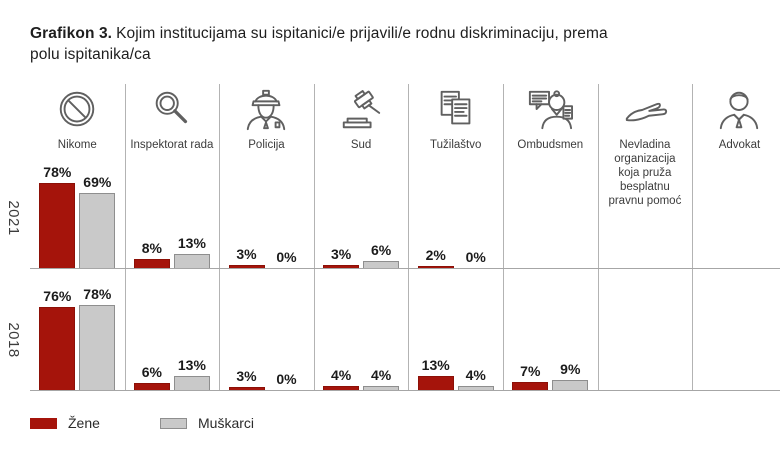  I want to click on hand-icon, so click(645, 110).